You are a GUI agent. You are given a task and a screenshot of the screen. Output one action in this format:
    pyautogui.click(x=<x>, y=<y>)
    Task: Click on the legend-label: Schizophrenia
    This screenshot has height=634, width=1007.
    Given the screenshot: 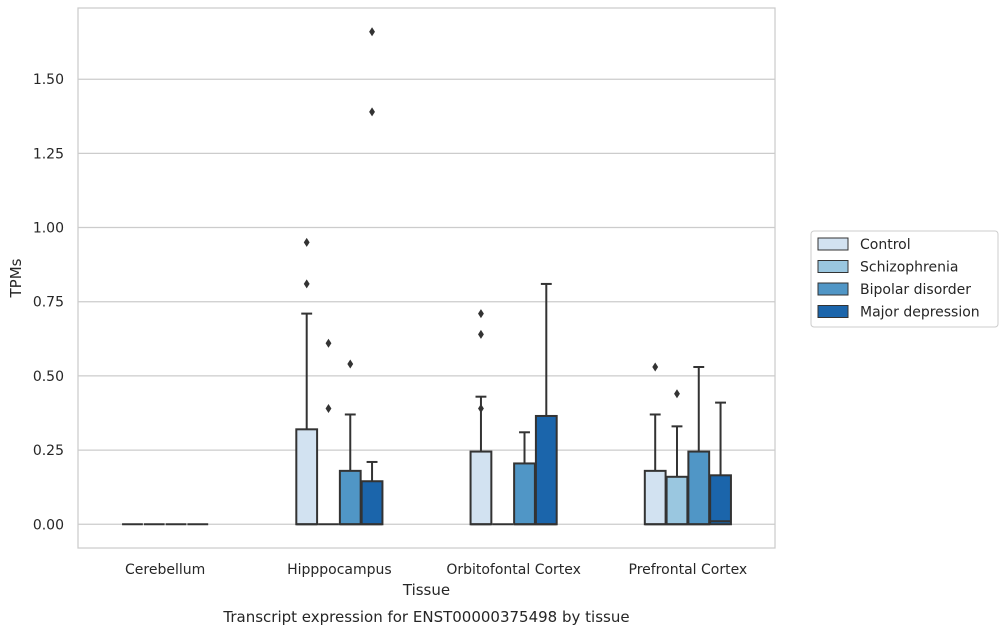 What is the action you would take?
    pyautogui.click(x=909, y=268)
    